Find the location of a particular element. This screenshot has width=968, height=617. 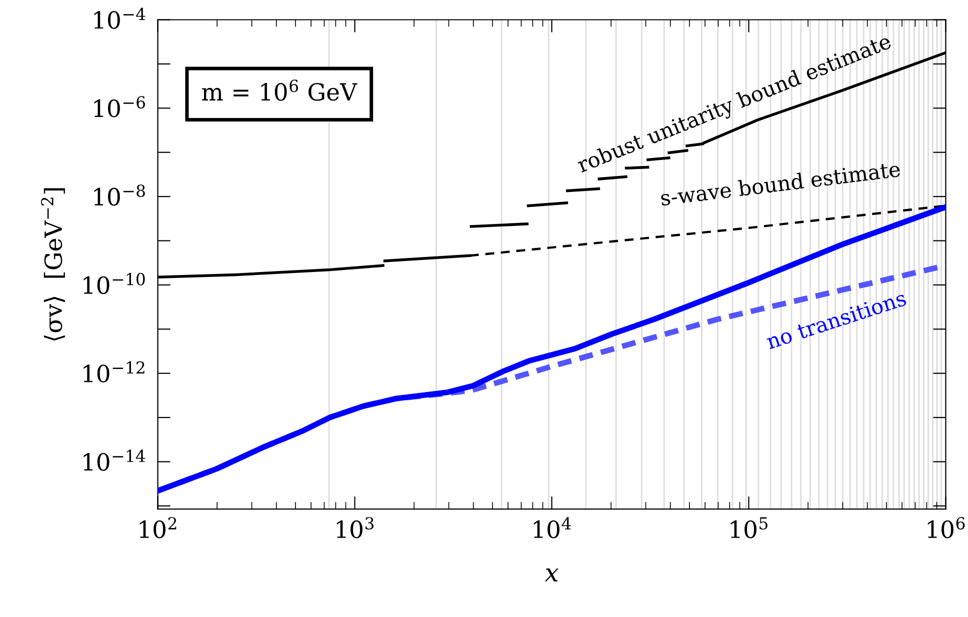

annotation: m = 10$^{6}$ GeV is located at coordinates (280, 90).